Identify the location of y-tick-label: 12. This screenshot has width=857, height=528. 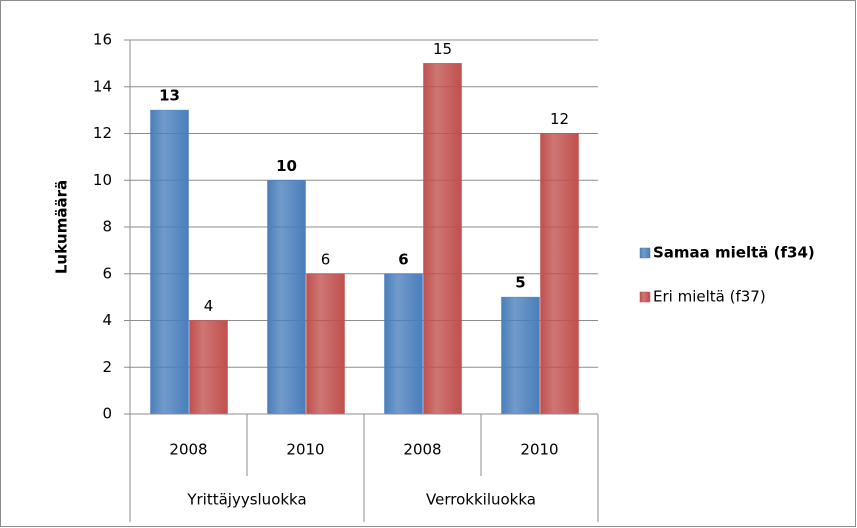
(102, 133).